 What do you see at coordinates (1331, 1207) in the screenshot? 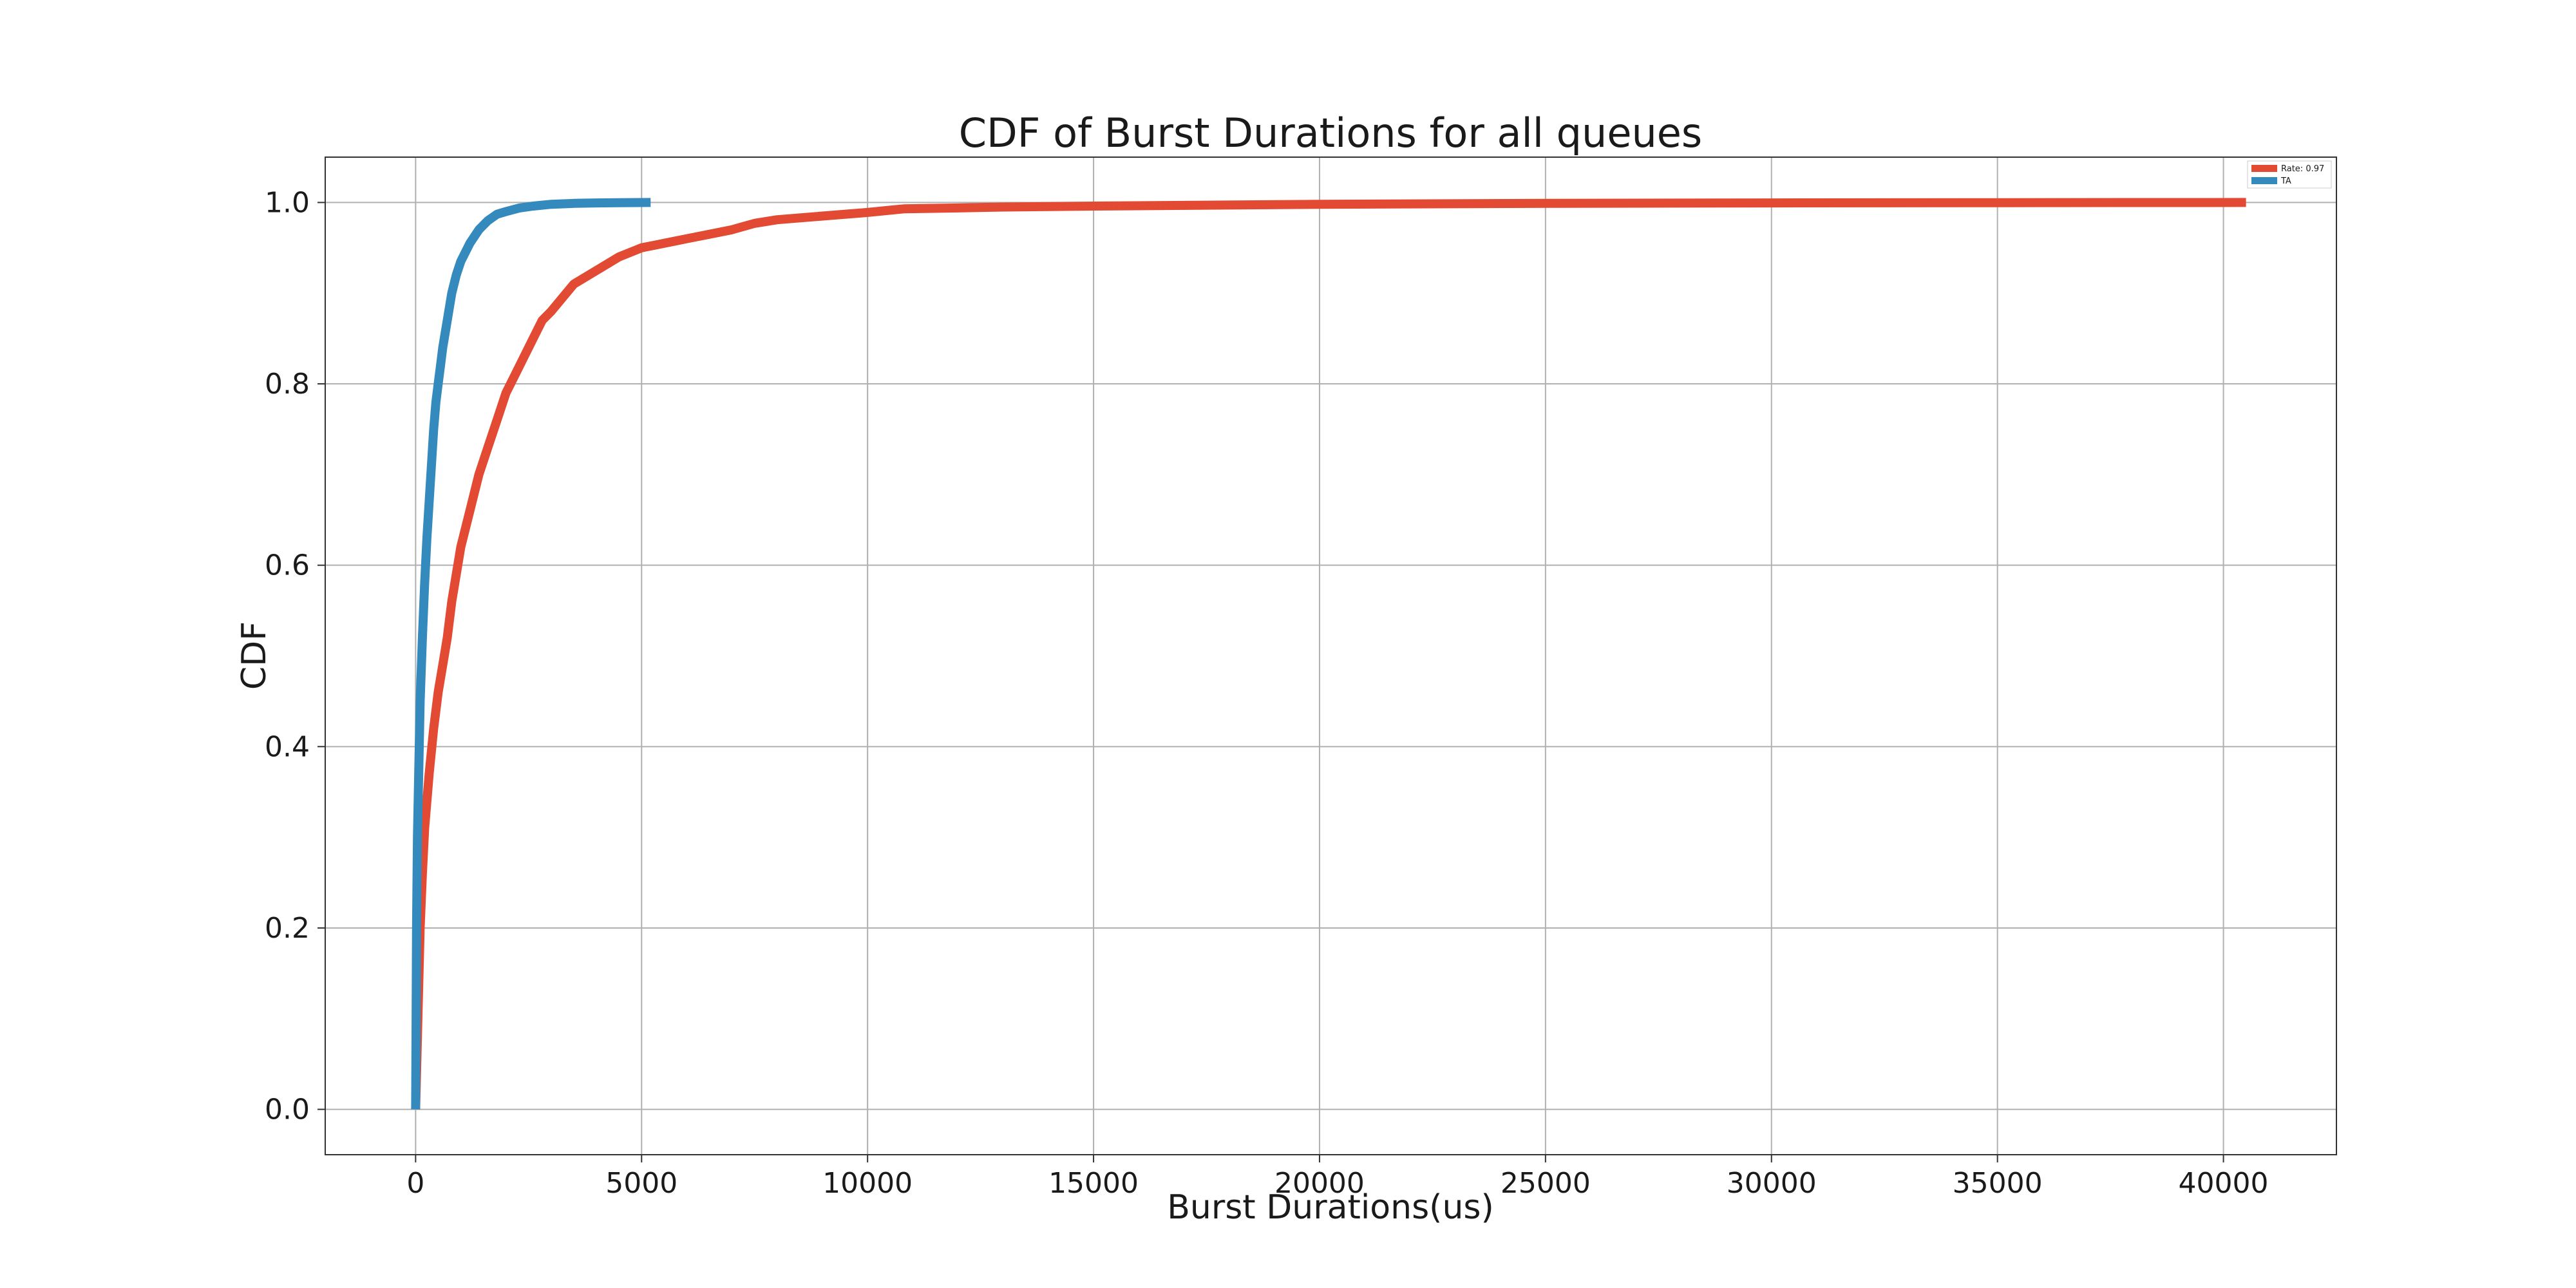
I see `x-axis-label: Burst Durations(us)` at bounding box center [1331, 1207].